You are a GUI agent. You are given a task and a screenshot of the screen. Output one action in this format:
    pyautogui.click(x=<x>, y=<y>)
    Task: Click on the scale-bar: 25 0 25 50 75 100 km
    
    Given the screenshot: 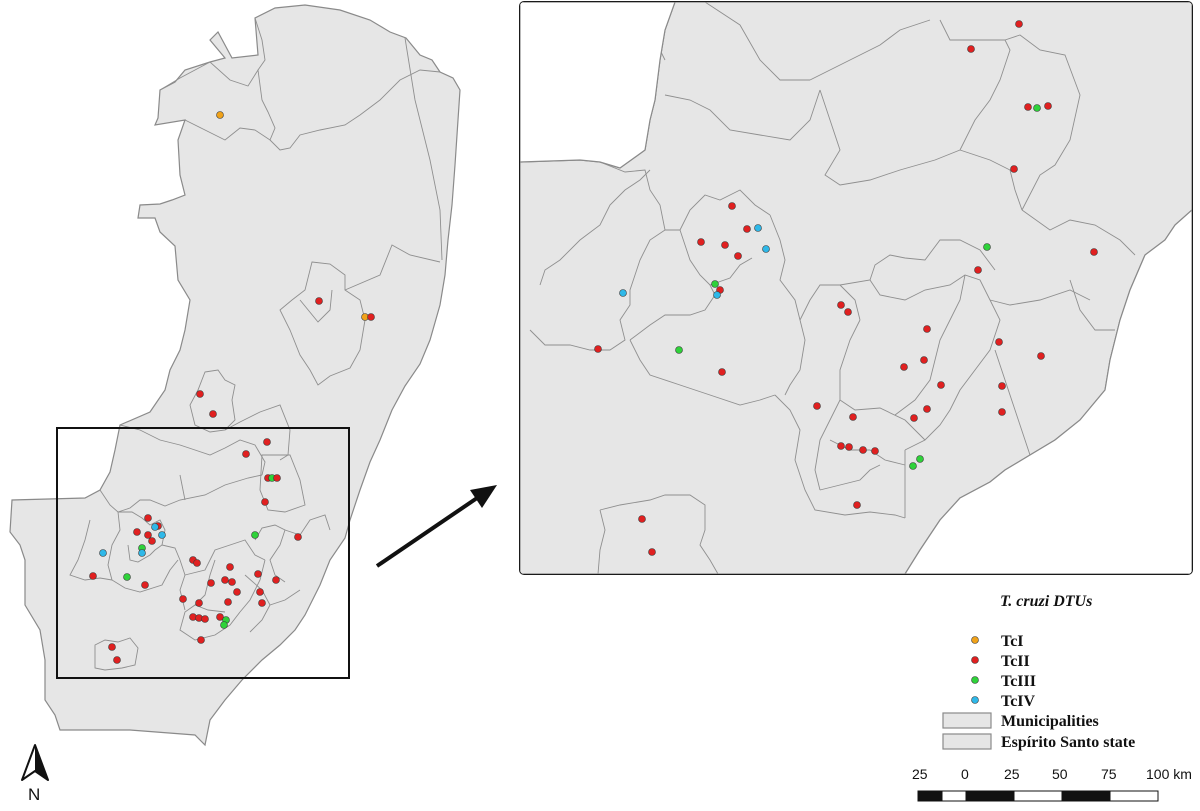 What is the action you would take?
    pyautogui.click(x=1052, y=784)
    